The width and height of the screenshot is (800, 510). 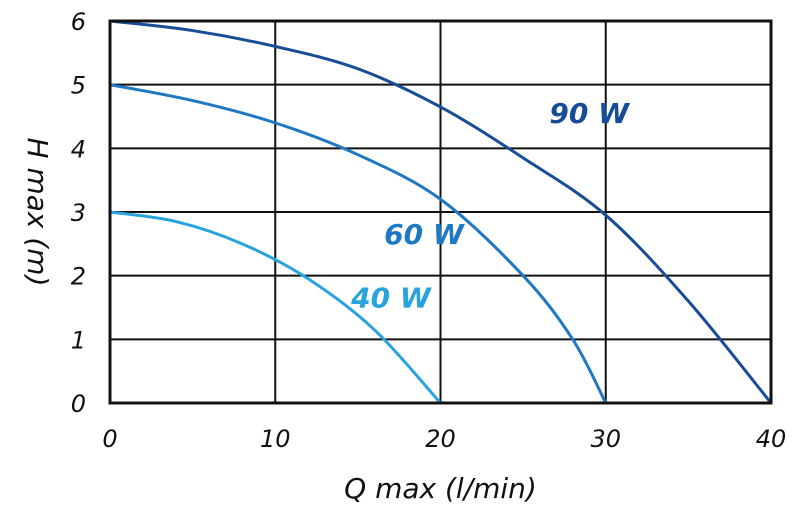 I want to click on x-tick-label: 40, so click(x=771, y=439).